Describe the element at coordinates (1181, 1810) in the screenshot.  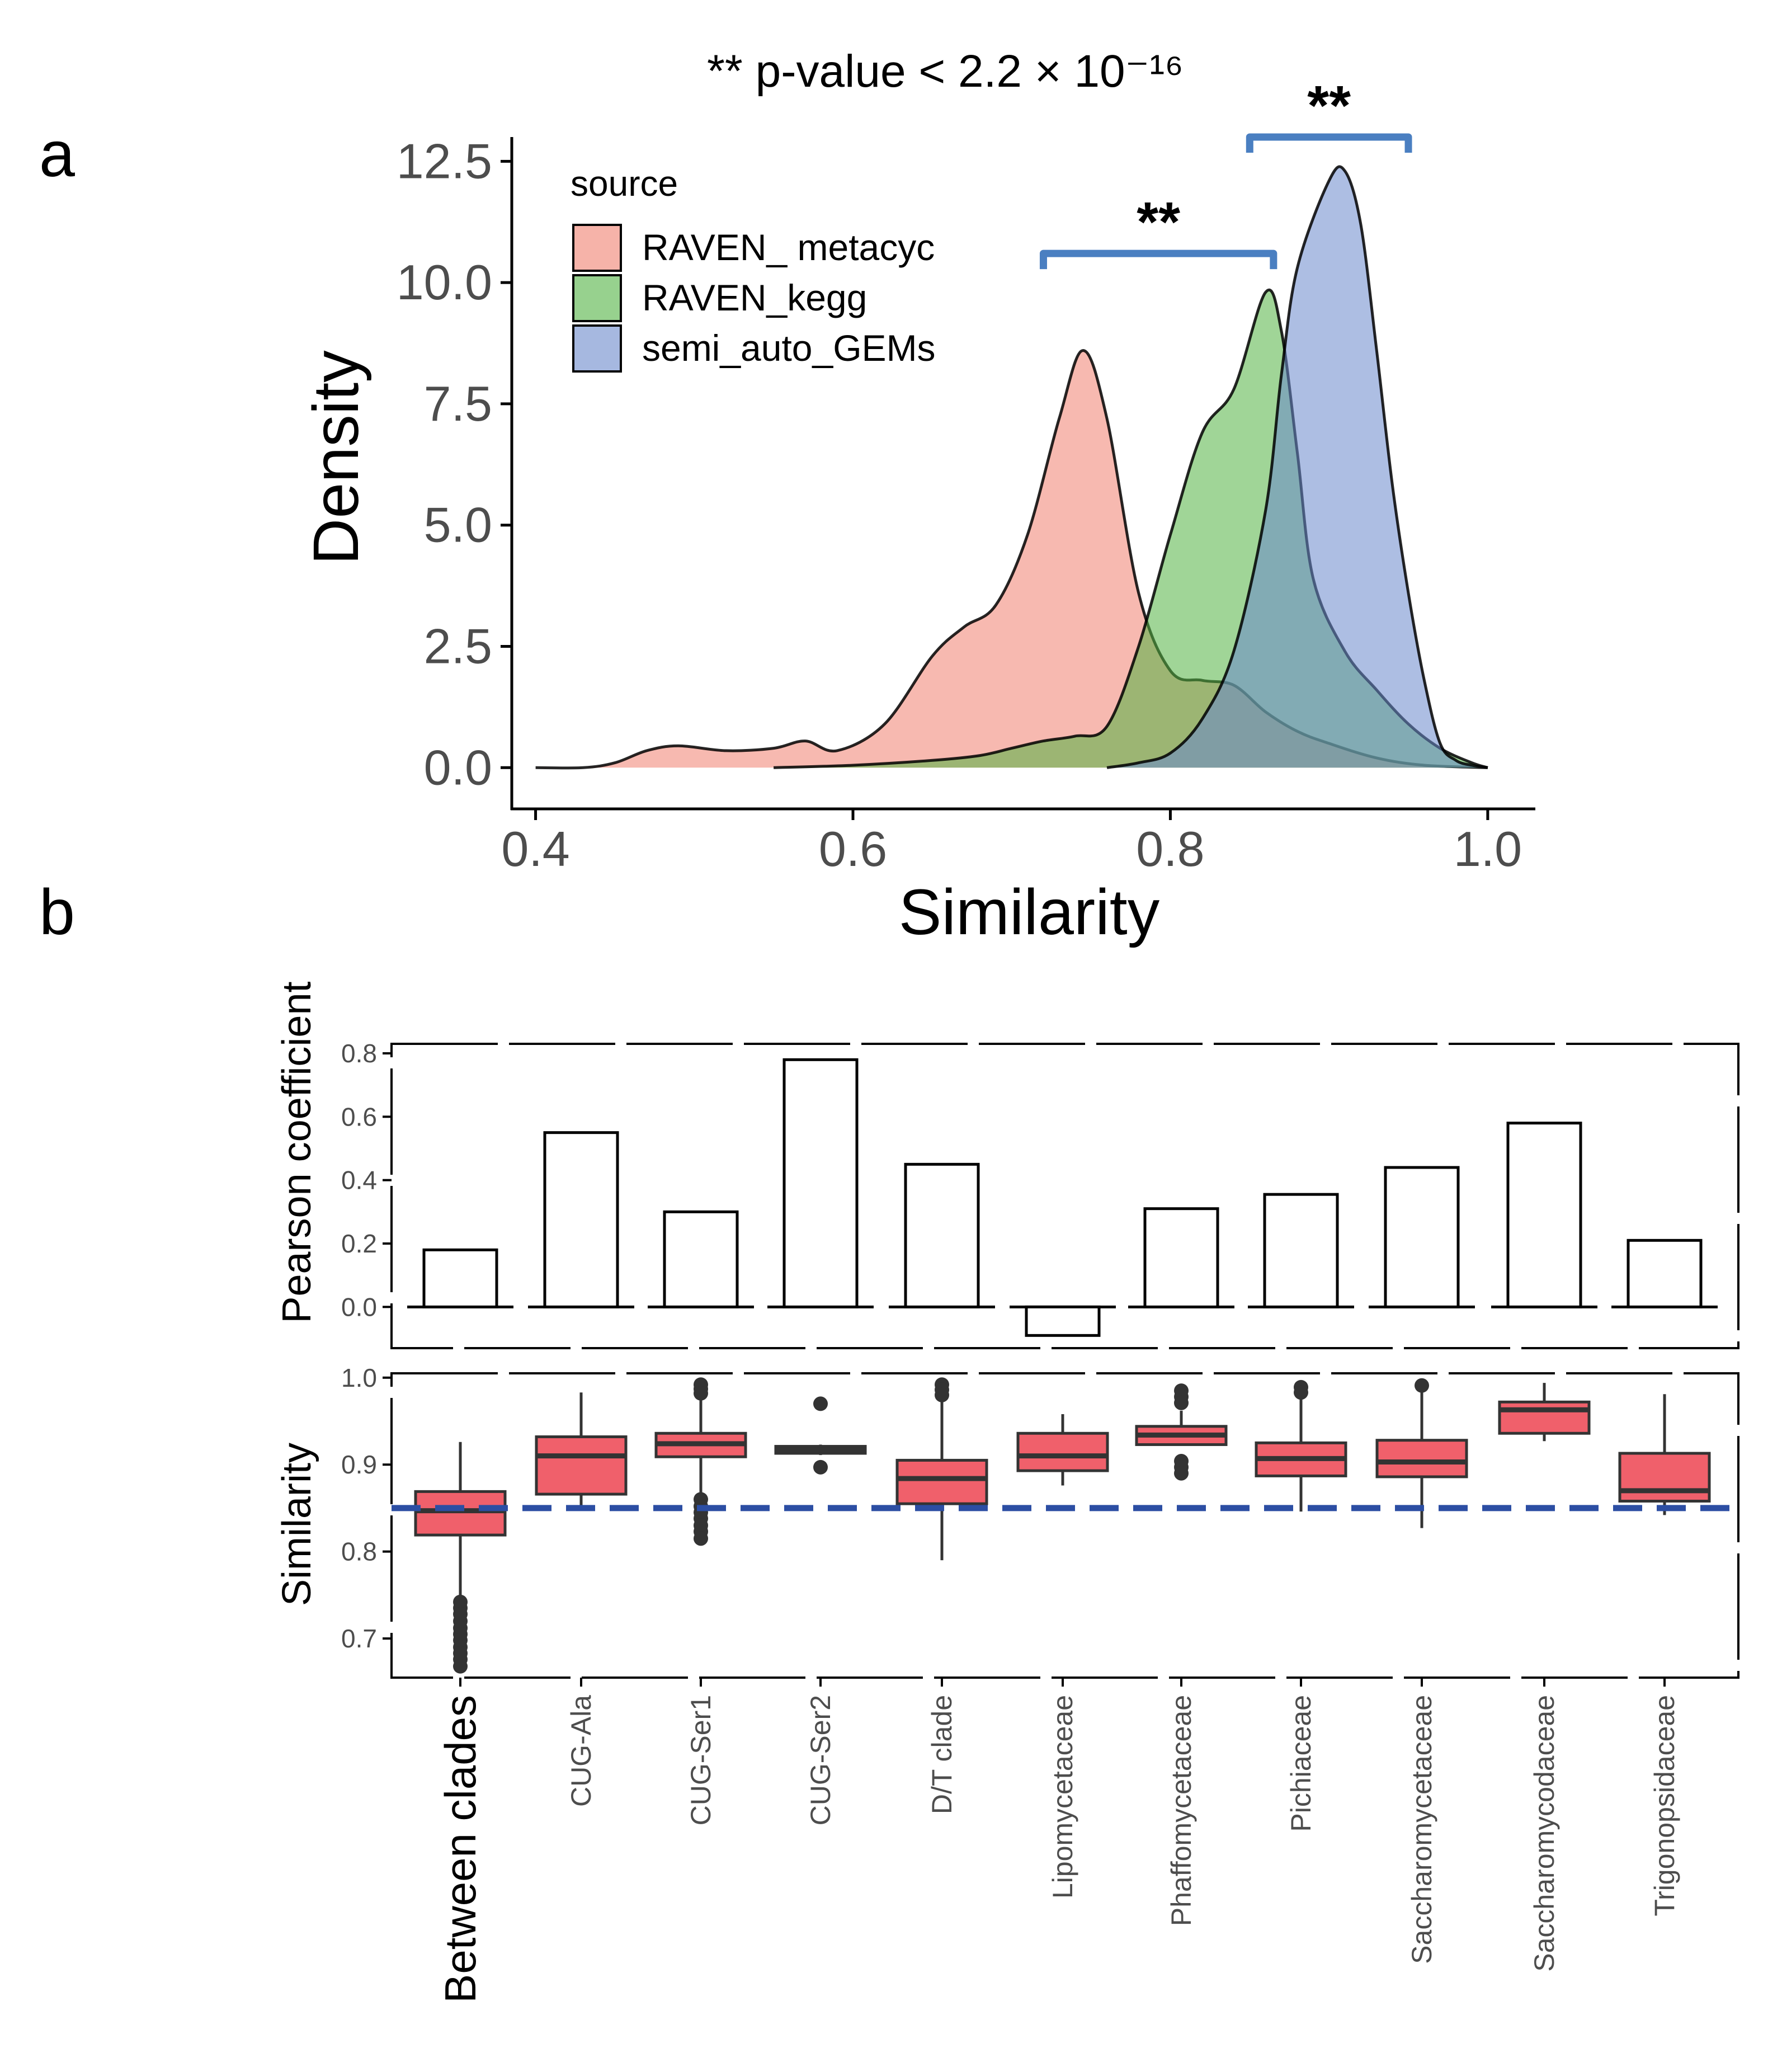
I see `similarity-x-tick-label: Phaffomycetaceae` at that location.